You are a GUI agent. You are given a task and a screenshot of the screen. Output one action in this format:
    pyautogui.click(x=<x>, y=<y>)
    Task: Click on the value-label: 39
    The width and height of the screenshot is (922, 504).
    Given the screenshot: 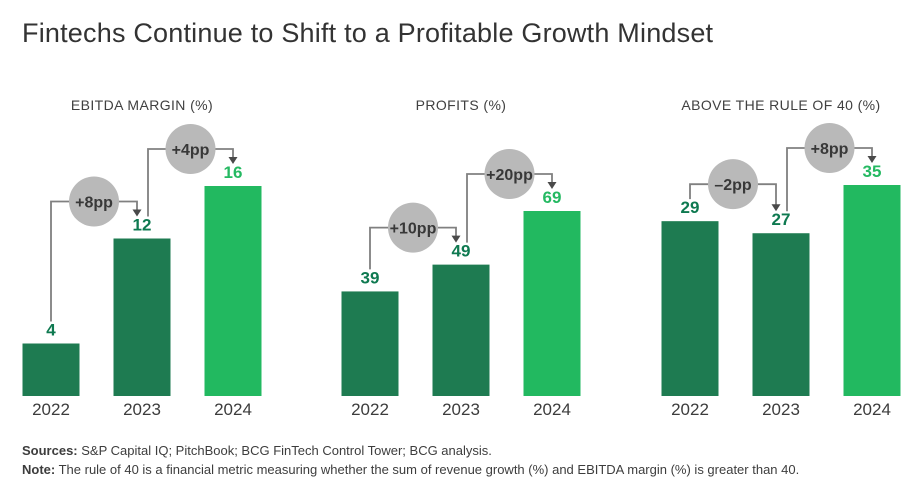 What is the action you would take?
    pyautogui.click(x=370, y=277)
    